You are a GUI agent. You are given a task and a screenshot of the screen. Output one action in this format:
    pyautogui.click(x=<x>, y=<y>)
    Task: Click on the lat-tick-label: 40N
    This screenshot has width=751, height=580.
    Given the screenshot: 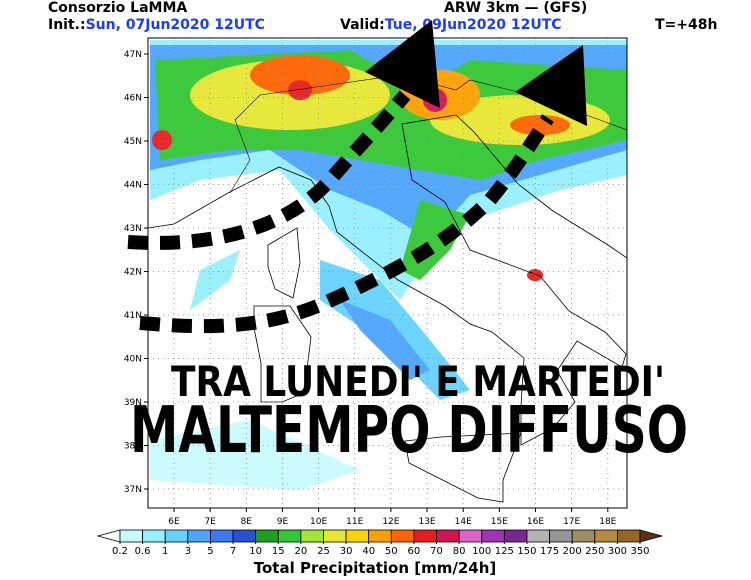 What is the action you would take?
    pyautogui.click(x=133, y=360)
    